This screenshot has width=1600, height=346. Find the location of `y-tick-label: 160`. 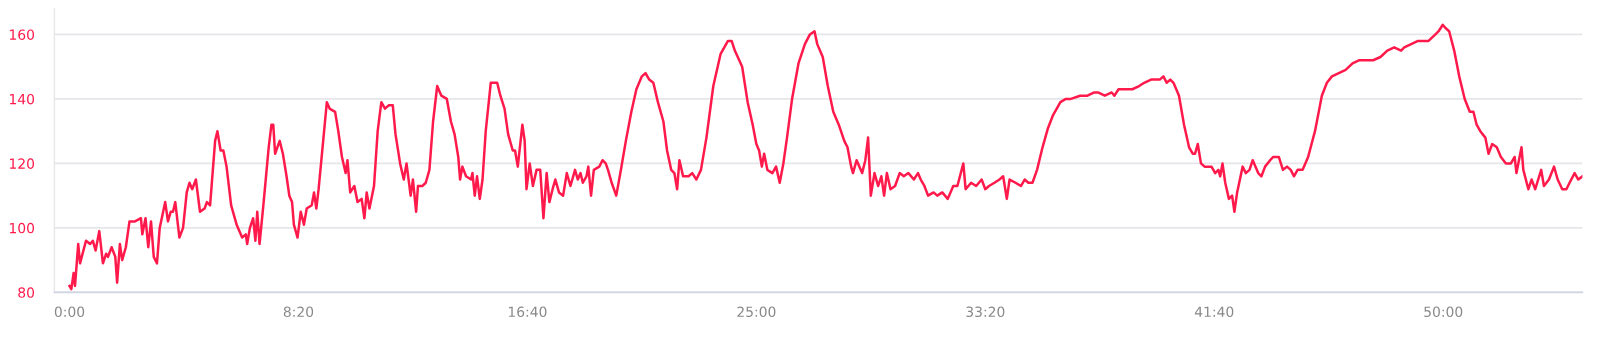

y-tick-label: 160 is located at coordinates (22, 34).